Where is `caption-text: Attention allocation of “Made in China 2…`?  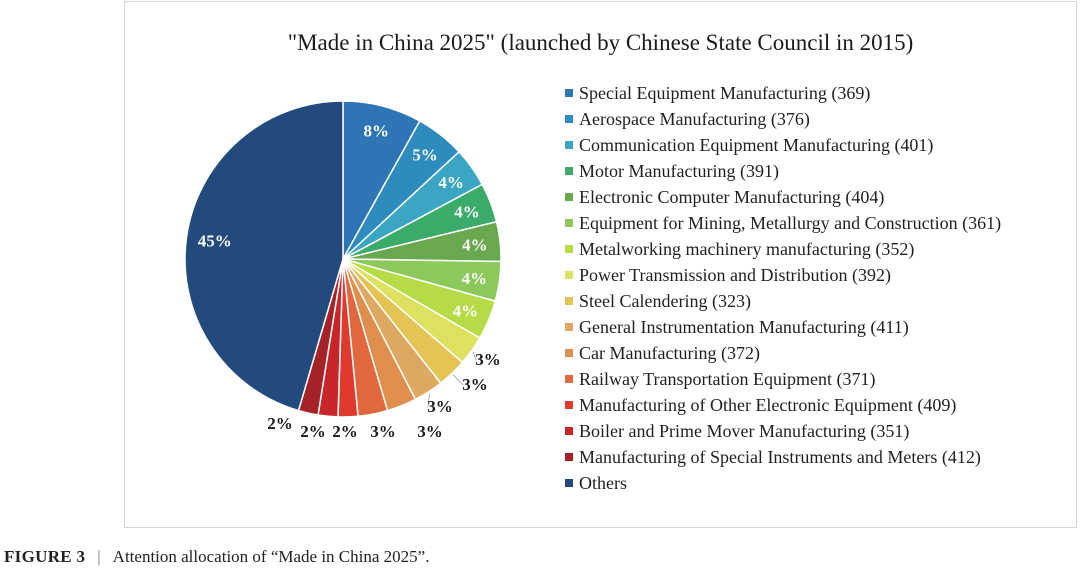 caption-text: Attention allocation of “Made in China 2… is located at coordinates (271, 556).